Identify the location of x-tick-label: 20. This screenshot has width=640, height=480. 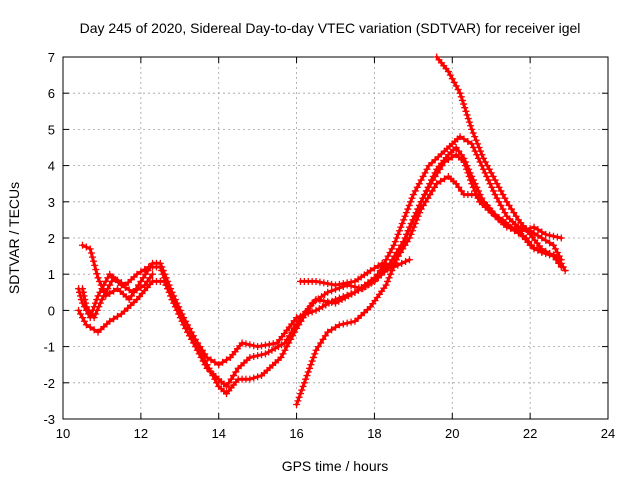
(452, 433).